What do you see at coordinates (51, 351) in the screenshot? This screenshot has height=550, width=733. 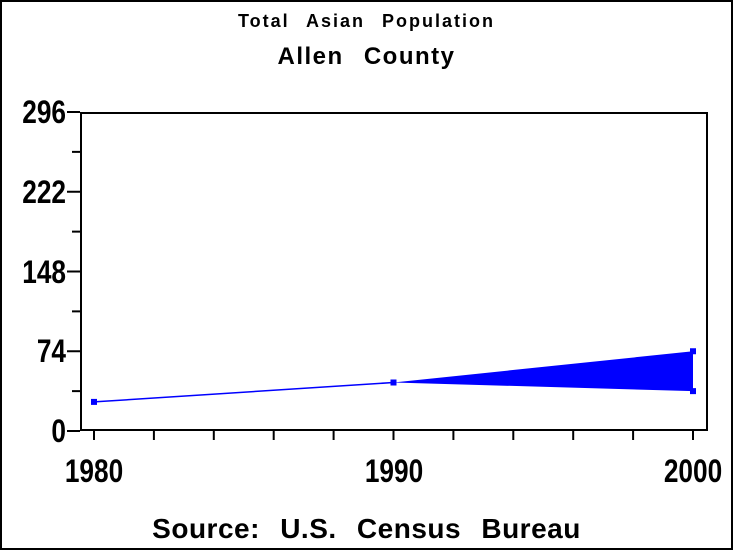 I see `y-tick-label: 74` at bounding box center [51, 351].